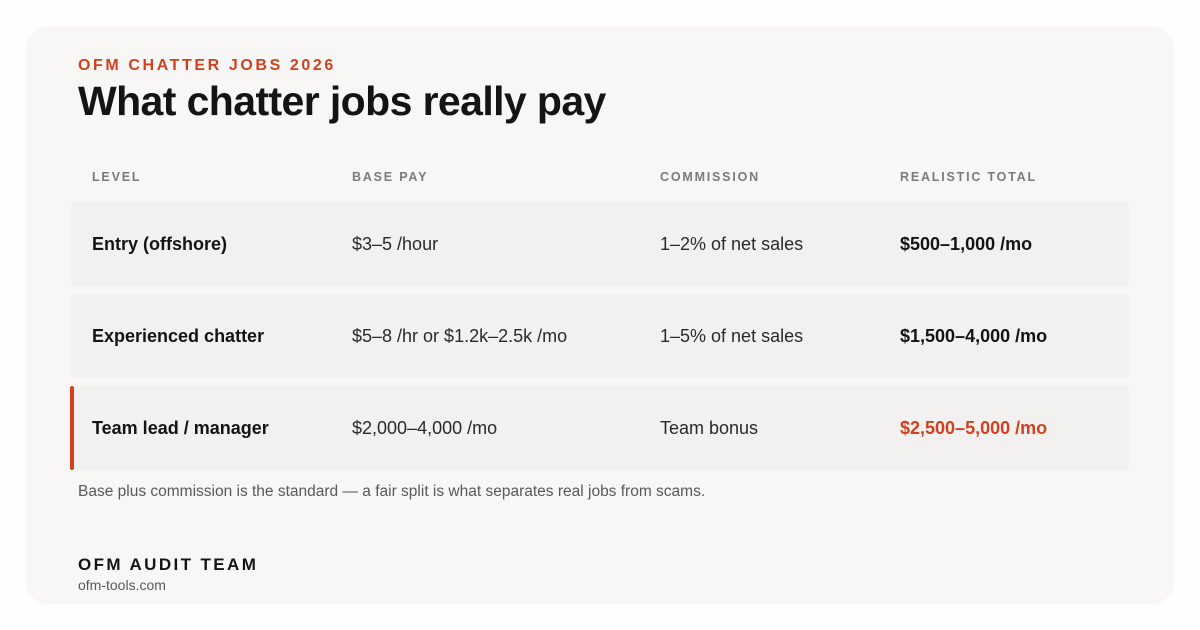 This screenshot has width=1200, height=630. What do you see at coordinates (159, 244) in the screenshot?
I see `row-level: Entry (offshore)` at bounding box center [159, 244].